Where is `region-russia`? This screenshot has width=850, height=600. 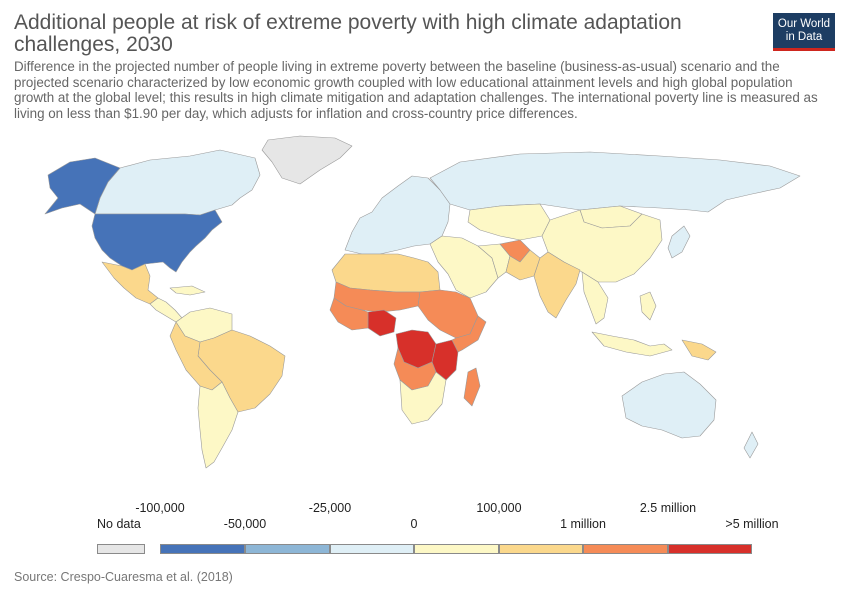 region-russia is located at coordinates (615, 182).